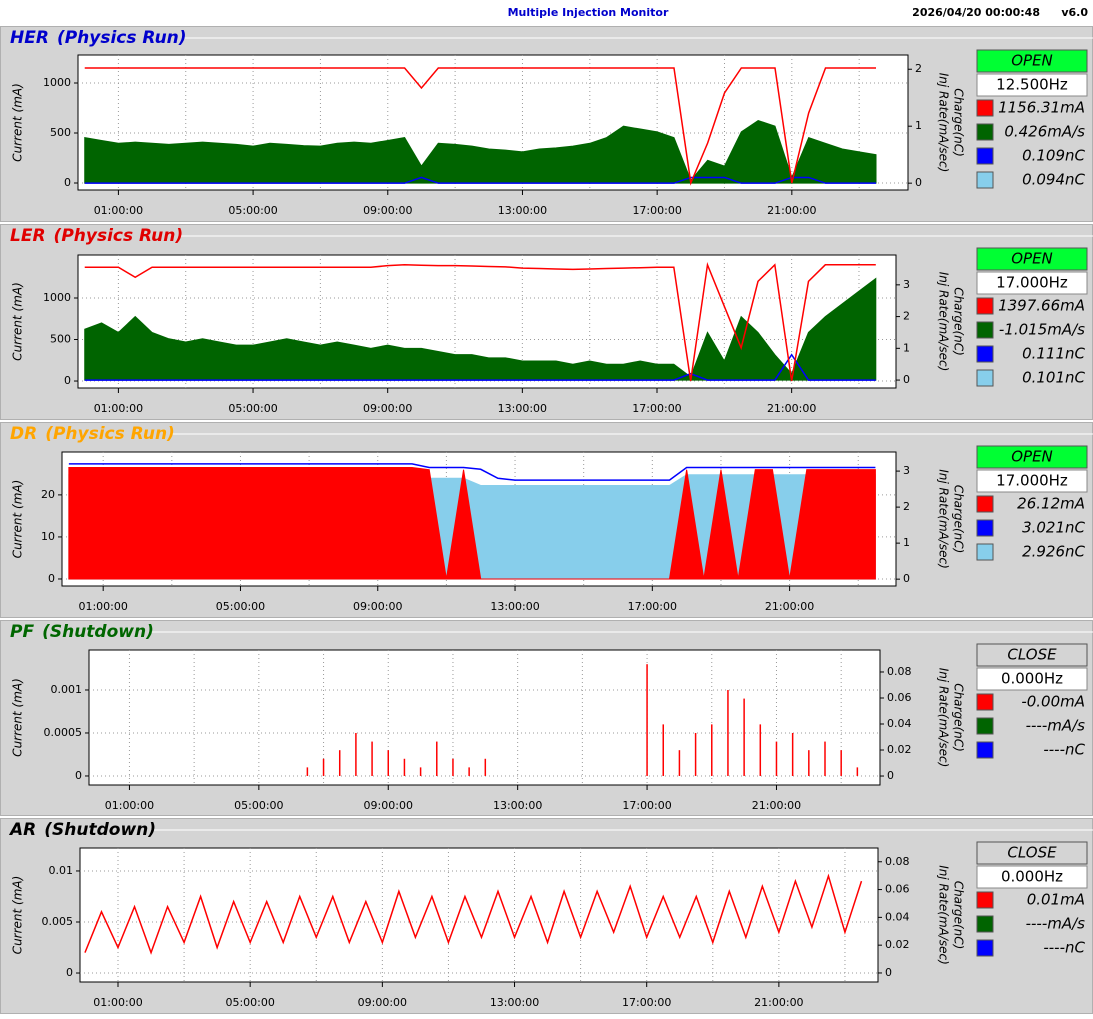 The height and width of the screenshot is (1019, 1093). I want to click on reading: 1156.31mA, so click(1041, 108).